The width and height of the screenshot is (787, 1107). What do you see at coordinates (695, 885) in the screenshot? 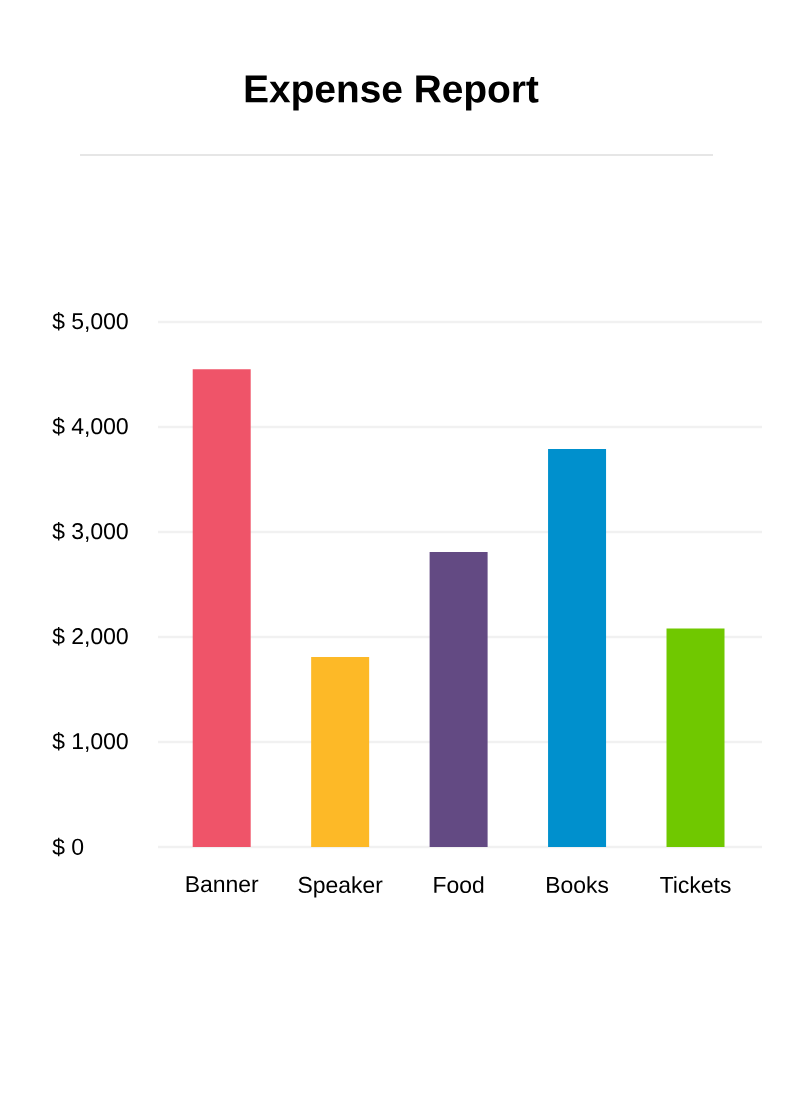
I see `x-tick-label: Tickets` at bounding box center [695, 885].